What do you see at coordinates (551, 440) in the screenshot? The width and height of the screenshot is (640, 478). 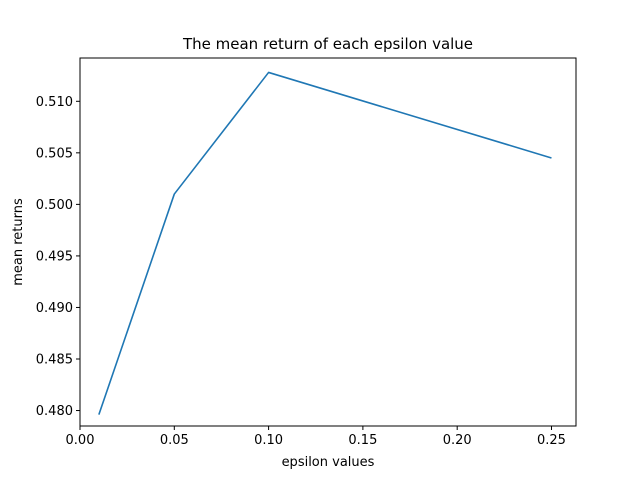 I see `x-tick-label: 0.25` at bounding box center [551, 440].